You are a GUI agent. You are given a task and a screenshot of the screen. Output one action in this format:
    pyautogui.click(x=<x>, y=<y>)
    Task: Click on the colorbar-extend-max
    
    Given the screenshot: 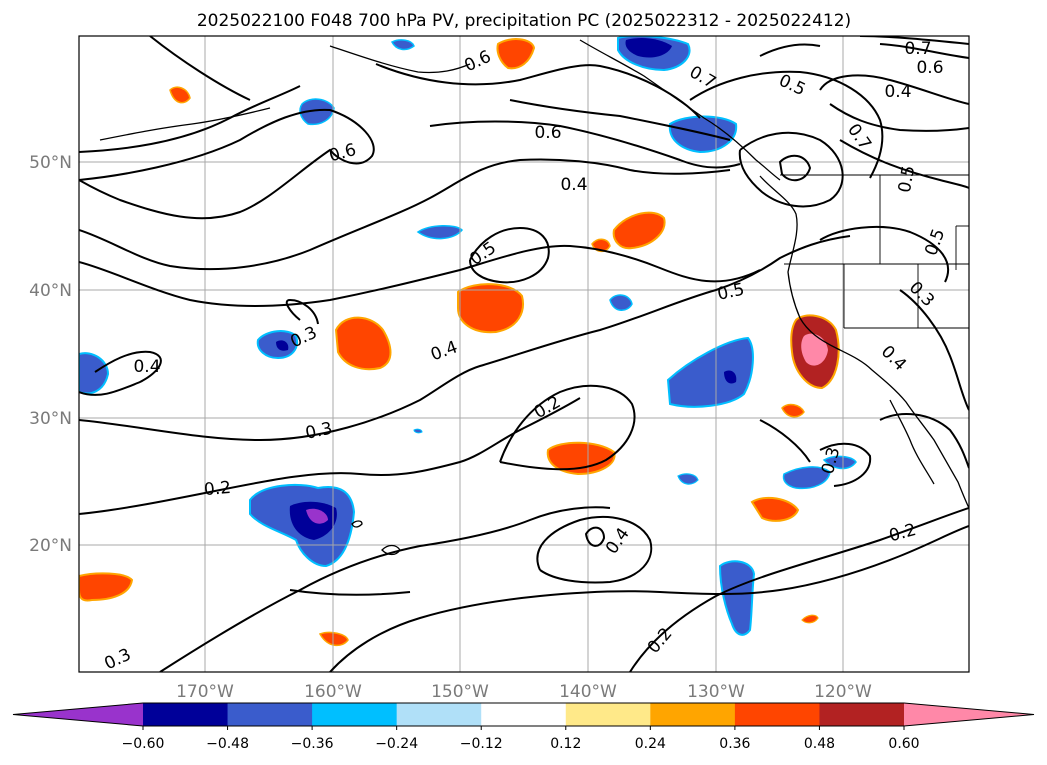 What is the action you would take?
    pyautogui.click(x=969, y=714)
    